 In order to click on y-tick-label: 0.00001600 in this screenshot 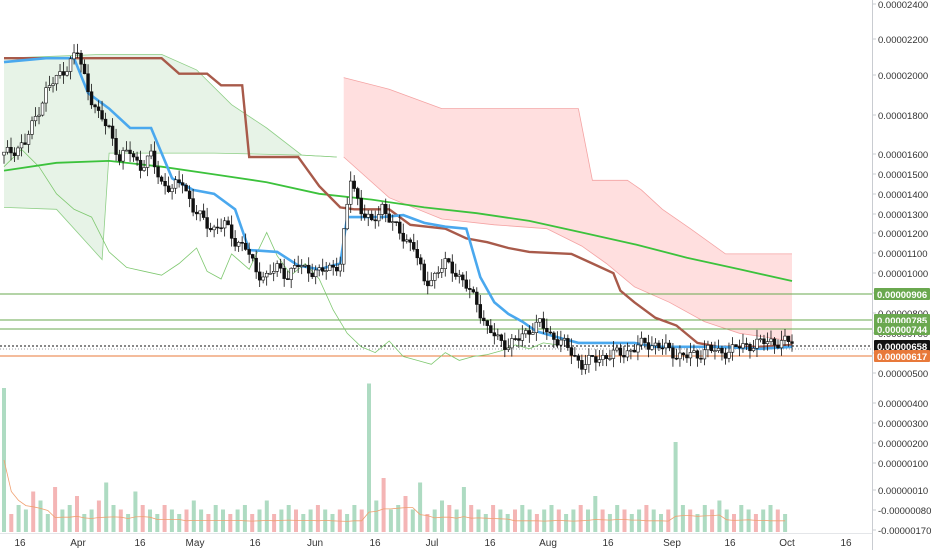, I will do `click(903, 155)`.